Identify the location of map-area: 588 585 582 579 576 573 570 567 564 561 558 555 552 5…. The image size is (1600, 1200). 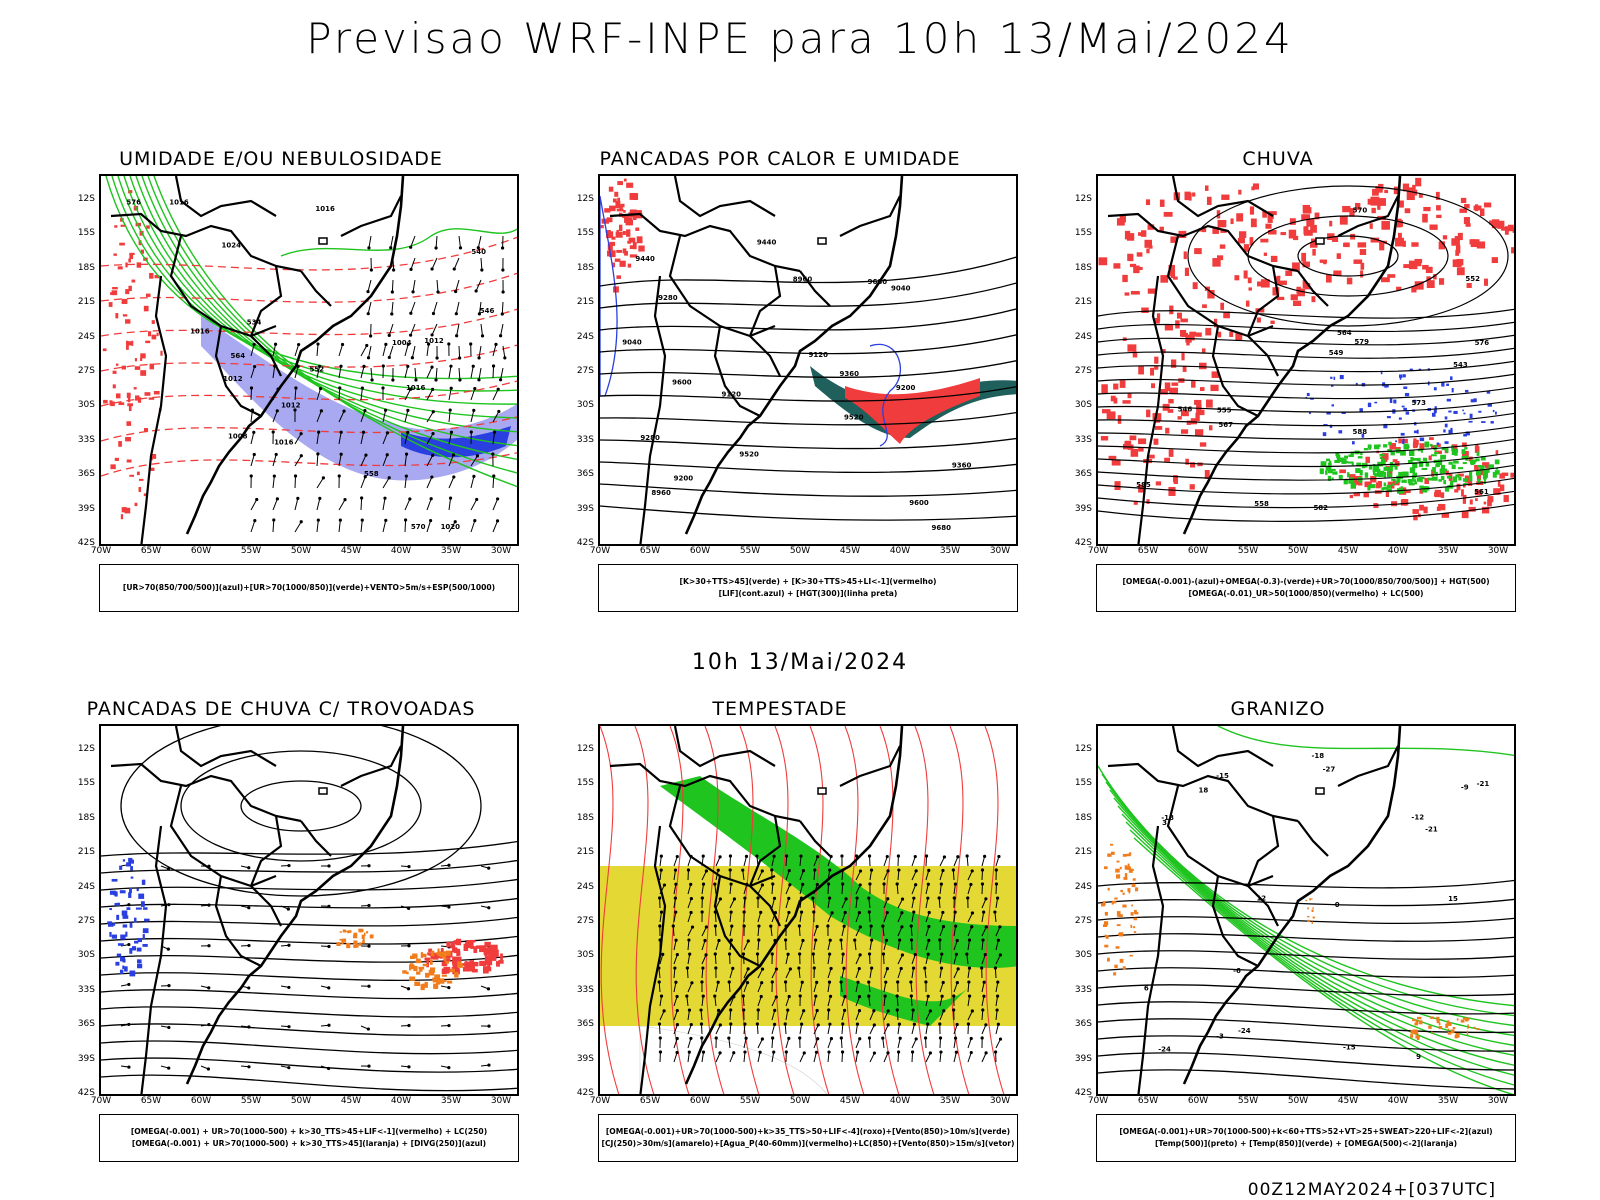
(1306, 360).